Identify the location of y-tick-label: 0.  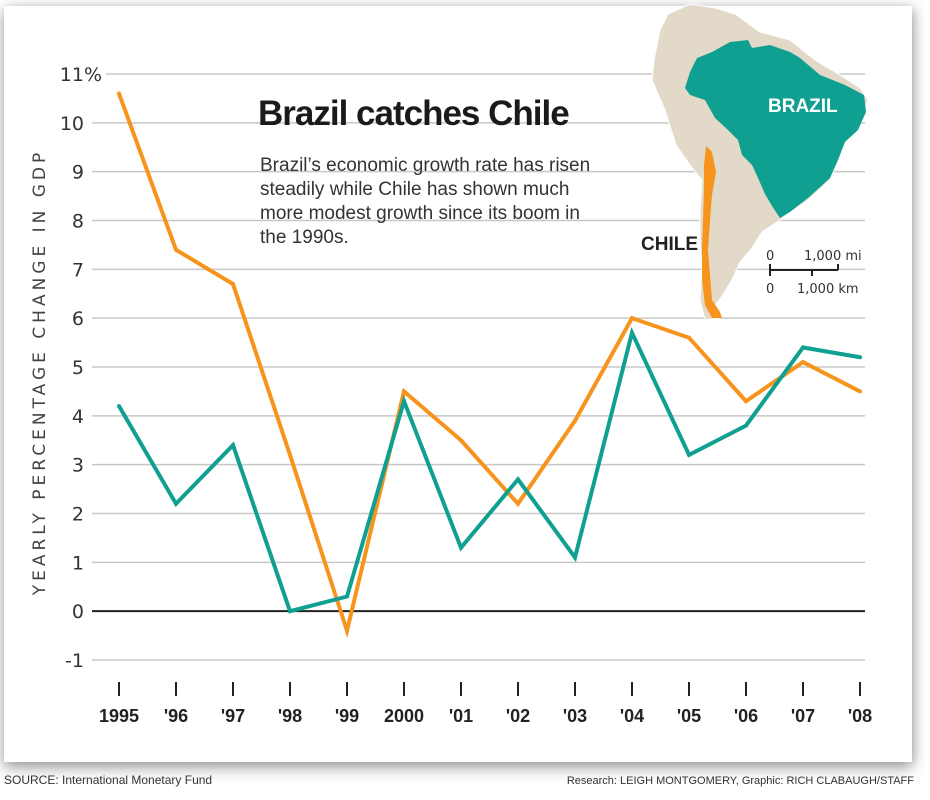
(78, 612).